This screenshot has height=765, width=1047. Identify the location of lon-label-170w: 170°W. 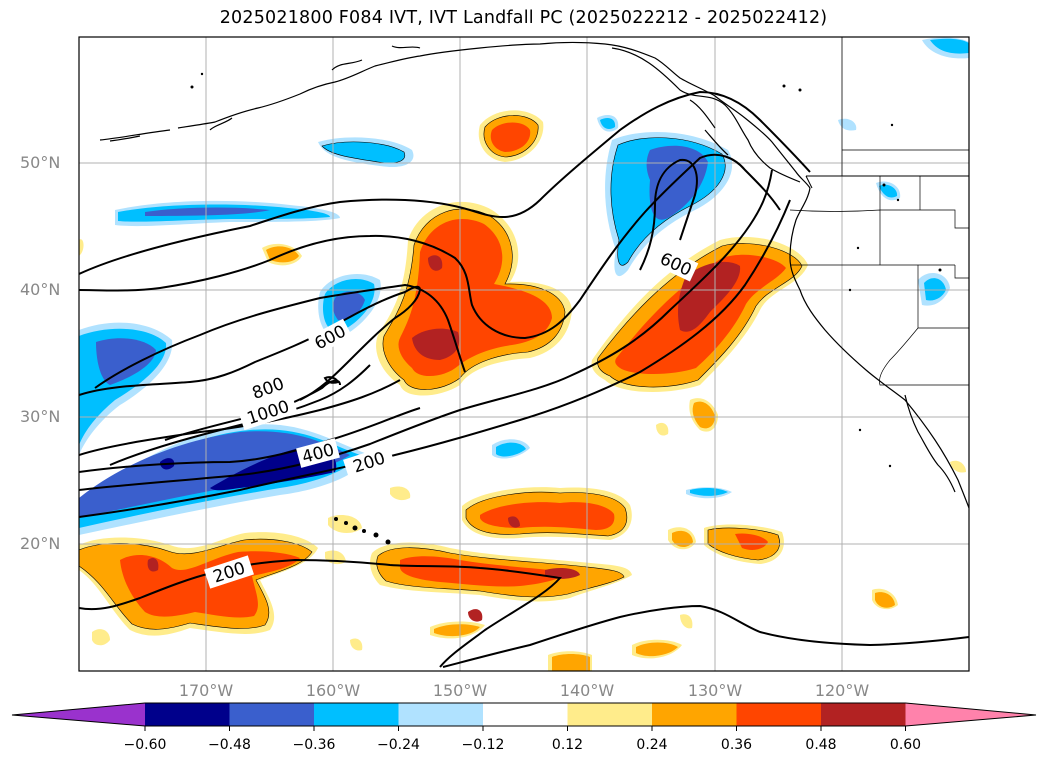
(206, 690).